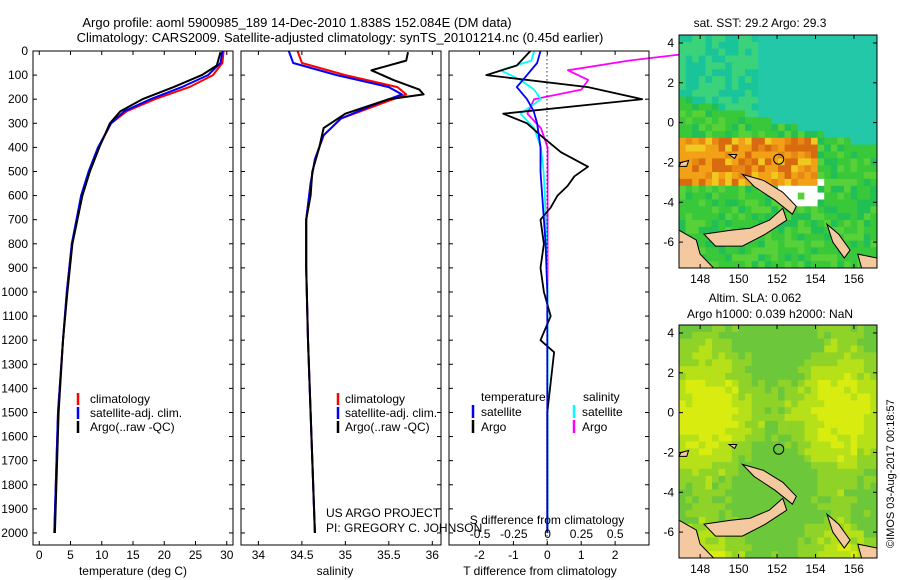 The image size is (900, 580). I want to click on x-tick-label: 34, so click(259, 555).